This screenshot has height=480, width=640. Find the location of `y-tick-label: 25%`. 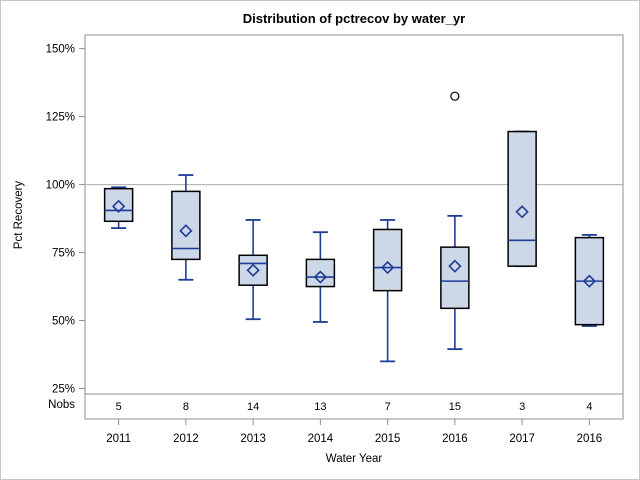

y-tick-label: 25% is located at coordinates (63, 390).